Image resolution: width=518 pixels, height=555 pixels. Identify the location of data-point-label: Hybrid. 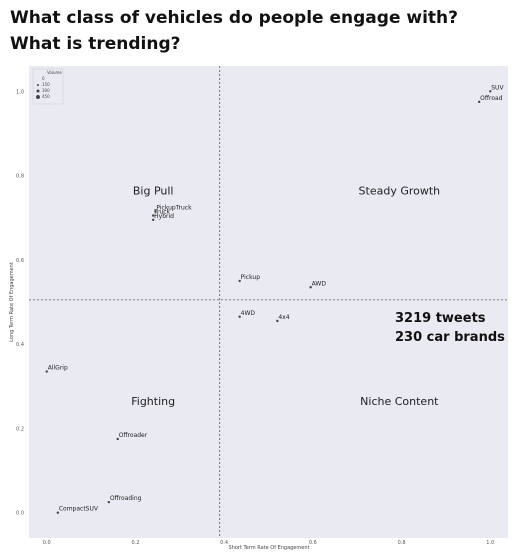
(164, 216).